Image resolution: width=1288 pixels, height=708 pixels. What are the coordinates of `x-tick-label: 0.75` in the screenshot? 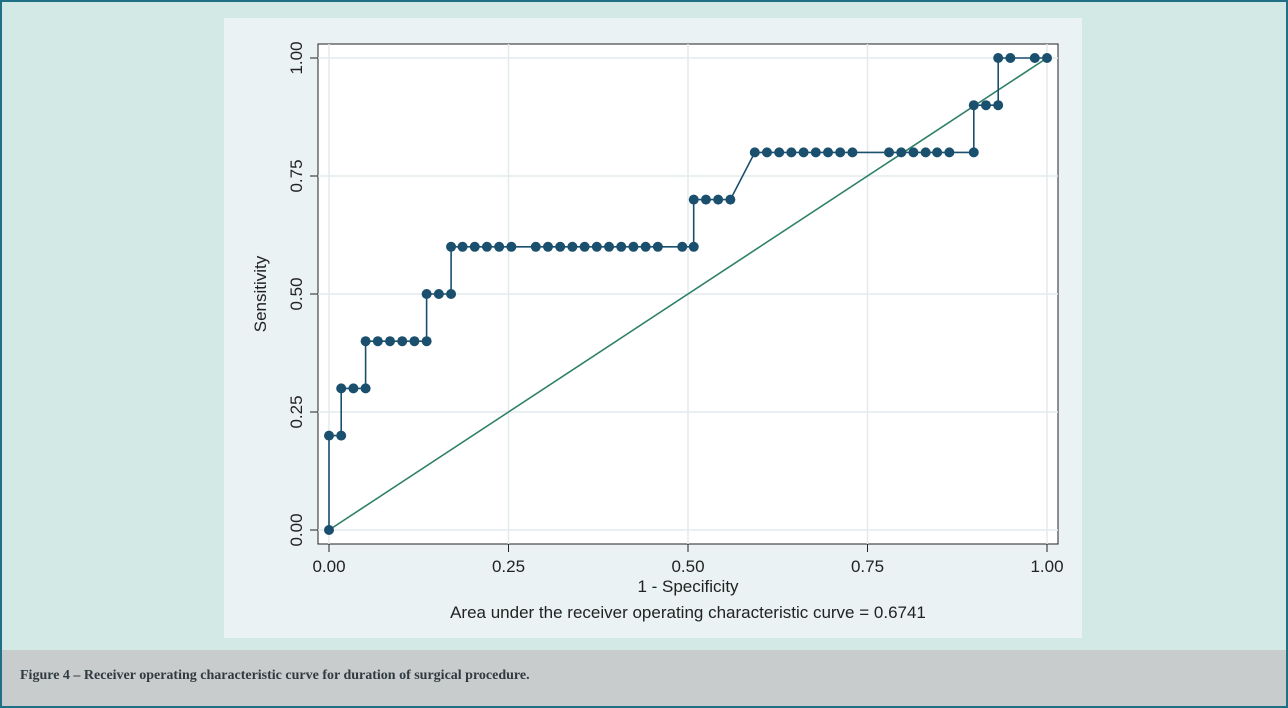 It's located at (867, 566).